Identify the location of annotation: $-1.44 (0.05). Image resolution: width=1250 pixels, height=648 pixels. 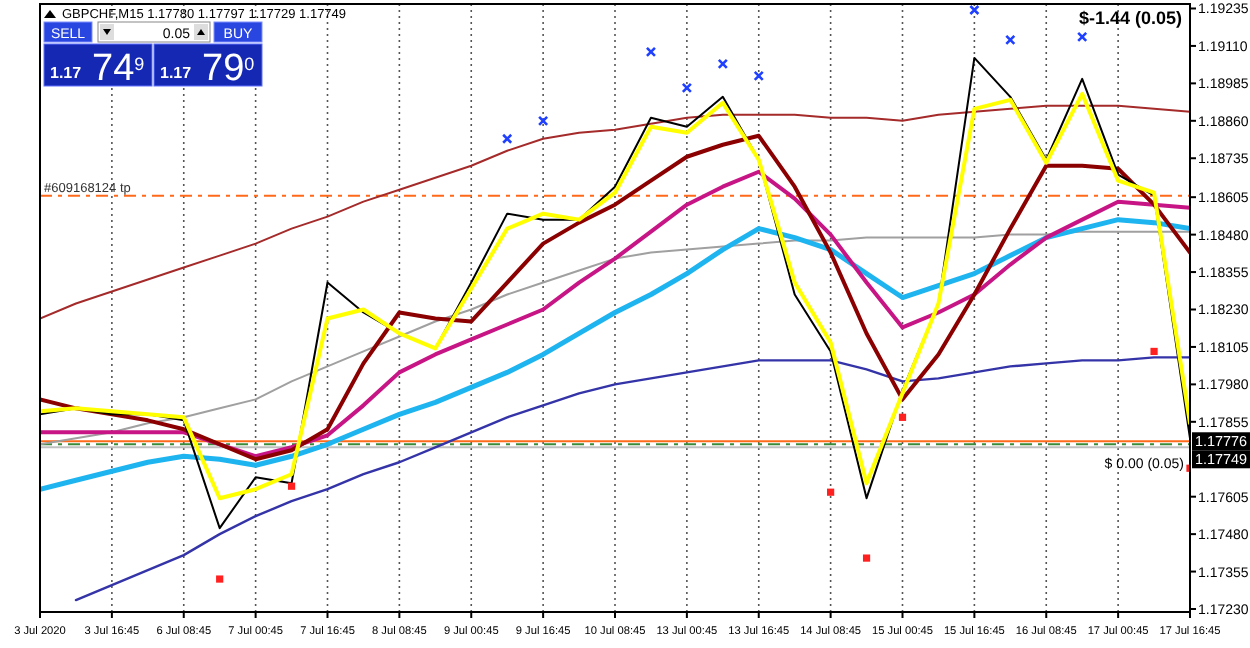
(1130, 18).